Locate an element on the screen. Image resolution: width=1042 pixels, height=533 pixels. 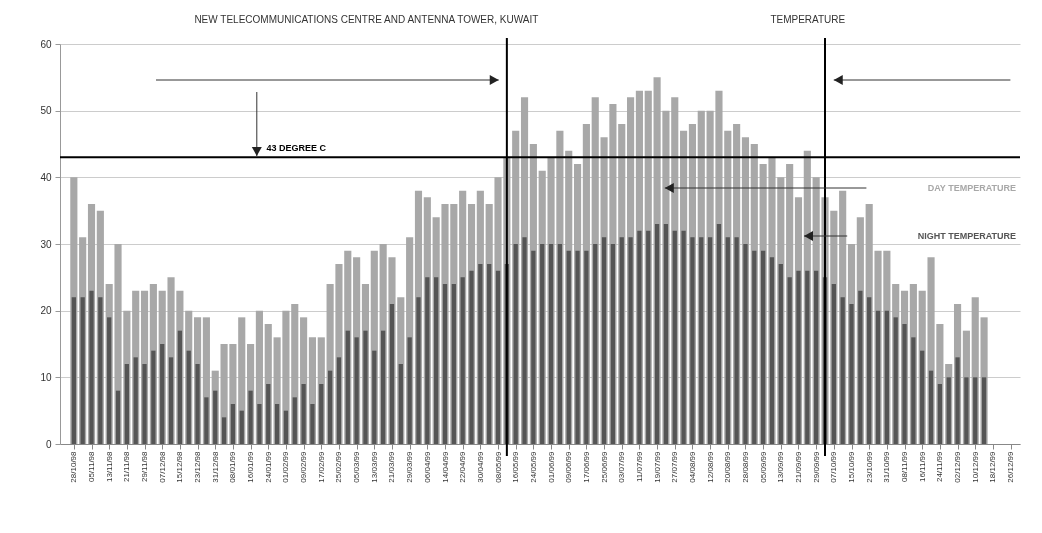
x-tick-label: 31/12/98 is located at coordinates (215, 466).